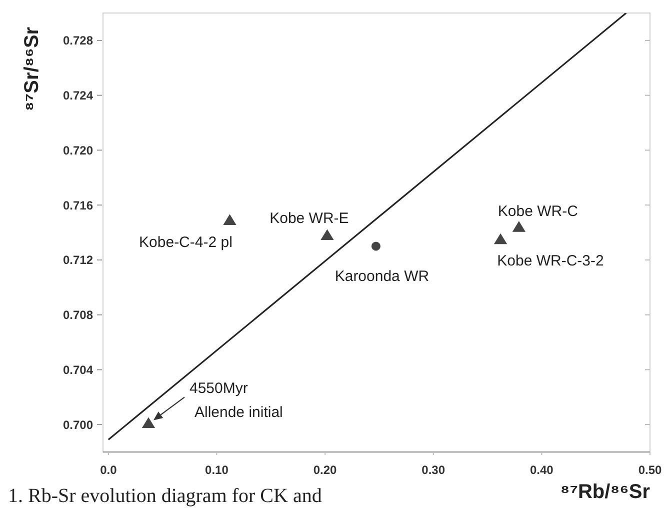  What do you see at coordinates (78, 150) in the screenshot?
I see `y-tick-label: 0.720` at bounding box center [78, 150].